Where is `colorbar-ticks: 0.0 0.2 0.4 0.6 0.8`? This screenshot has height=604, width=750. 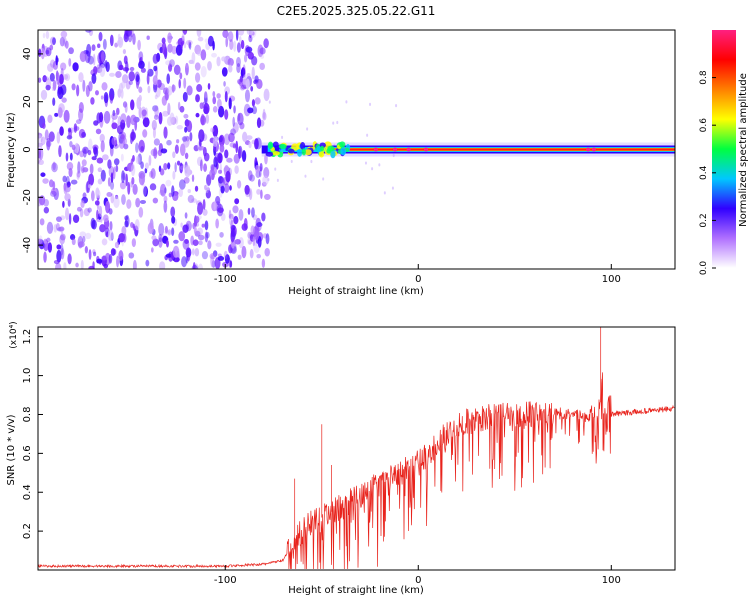
colorbar-ticks: 0.0 0.2 0.4 0.6 0.8 is located at coordinates (707, 172).